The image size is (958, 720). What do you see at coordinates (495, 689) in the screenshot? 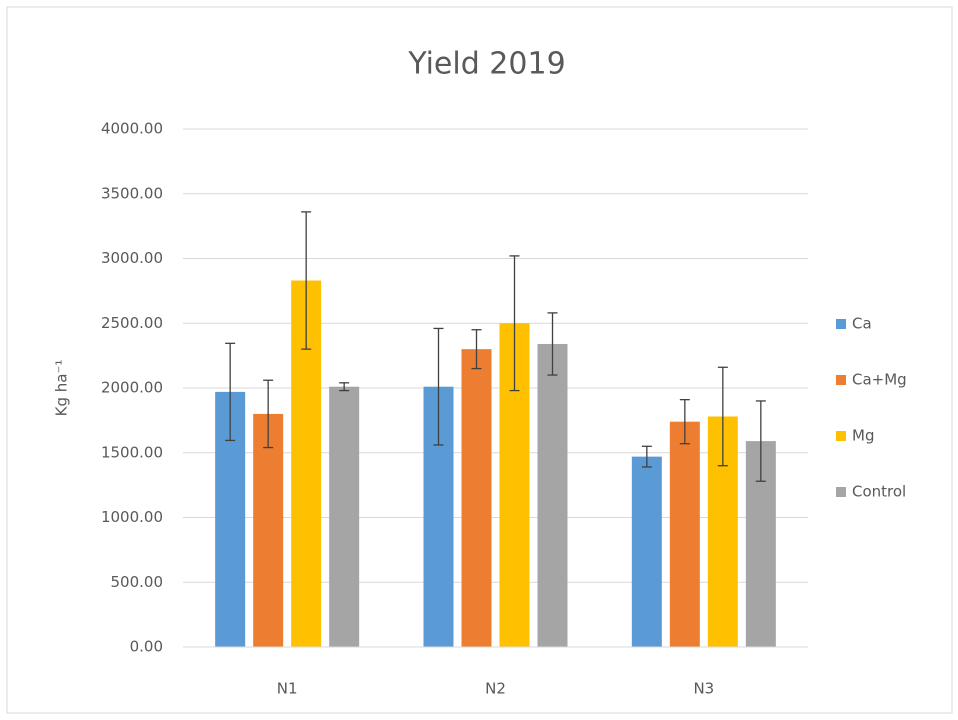
I see `x-tick-label: N2` at bounding box center [495, 689].